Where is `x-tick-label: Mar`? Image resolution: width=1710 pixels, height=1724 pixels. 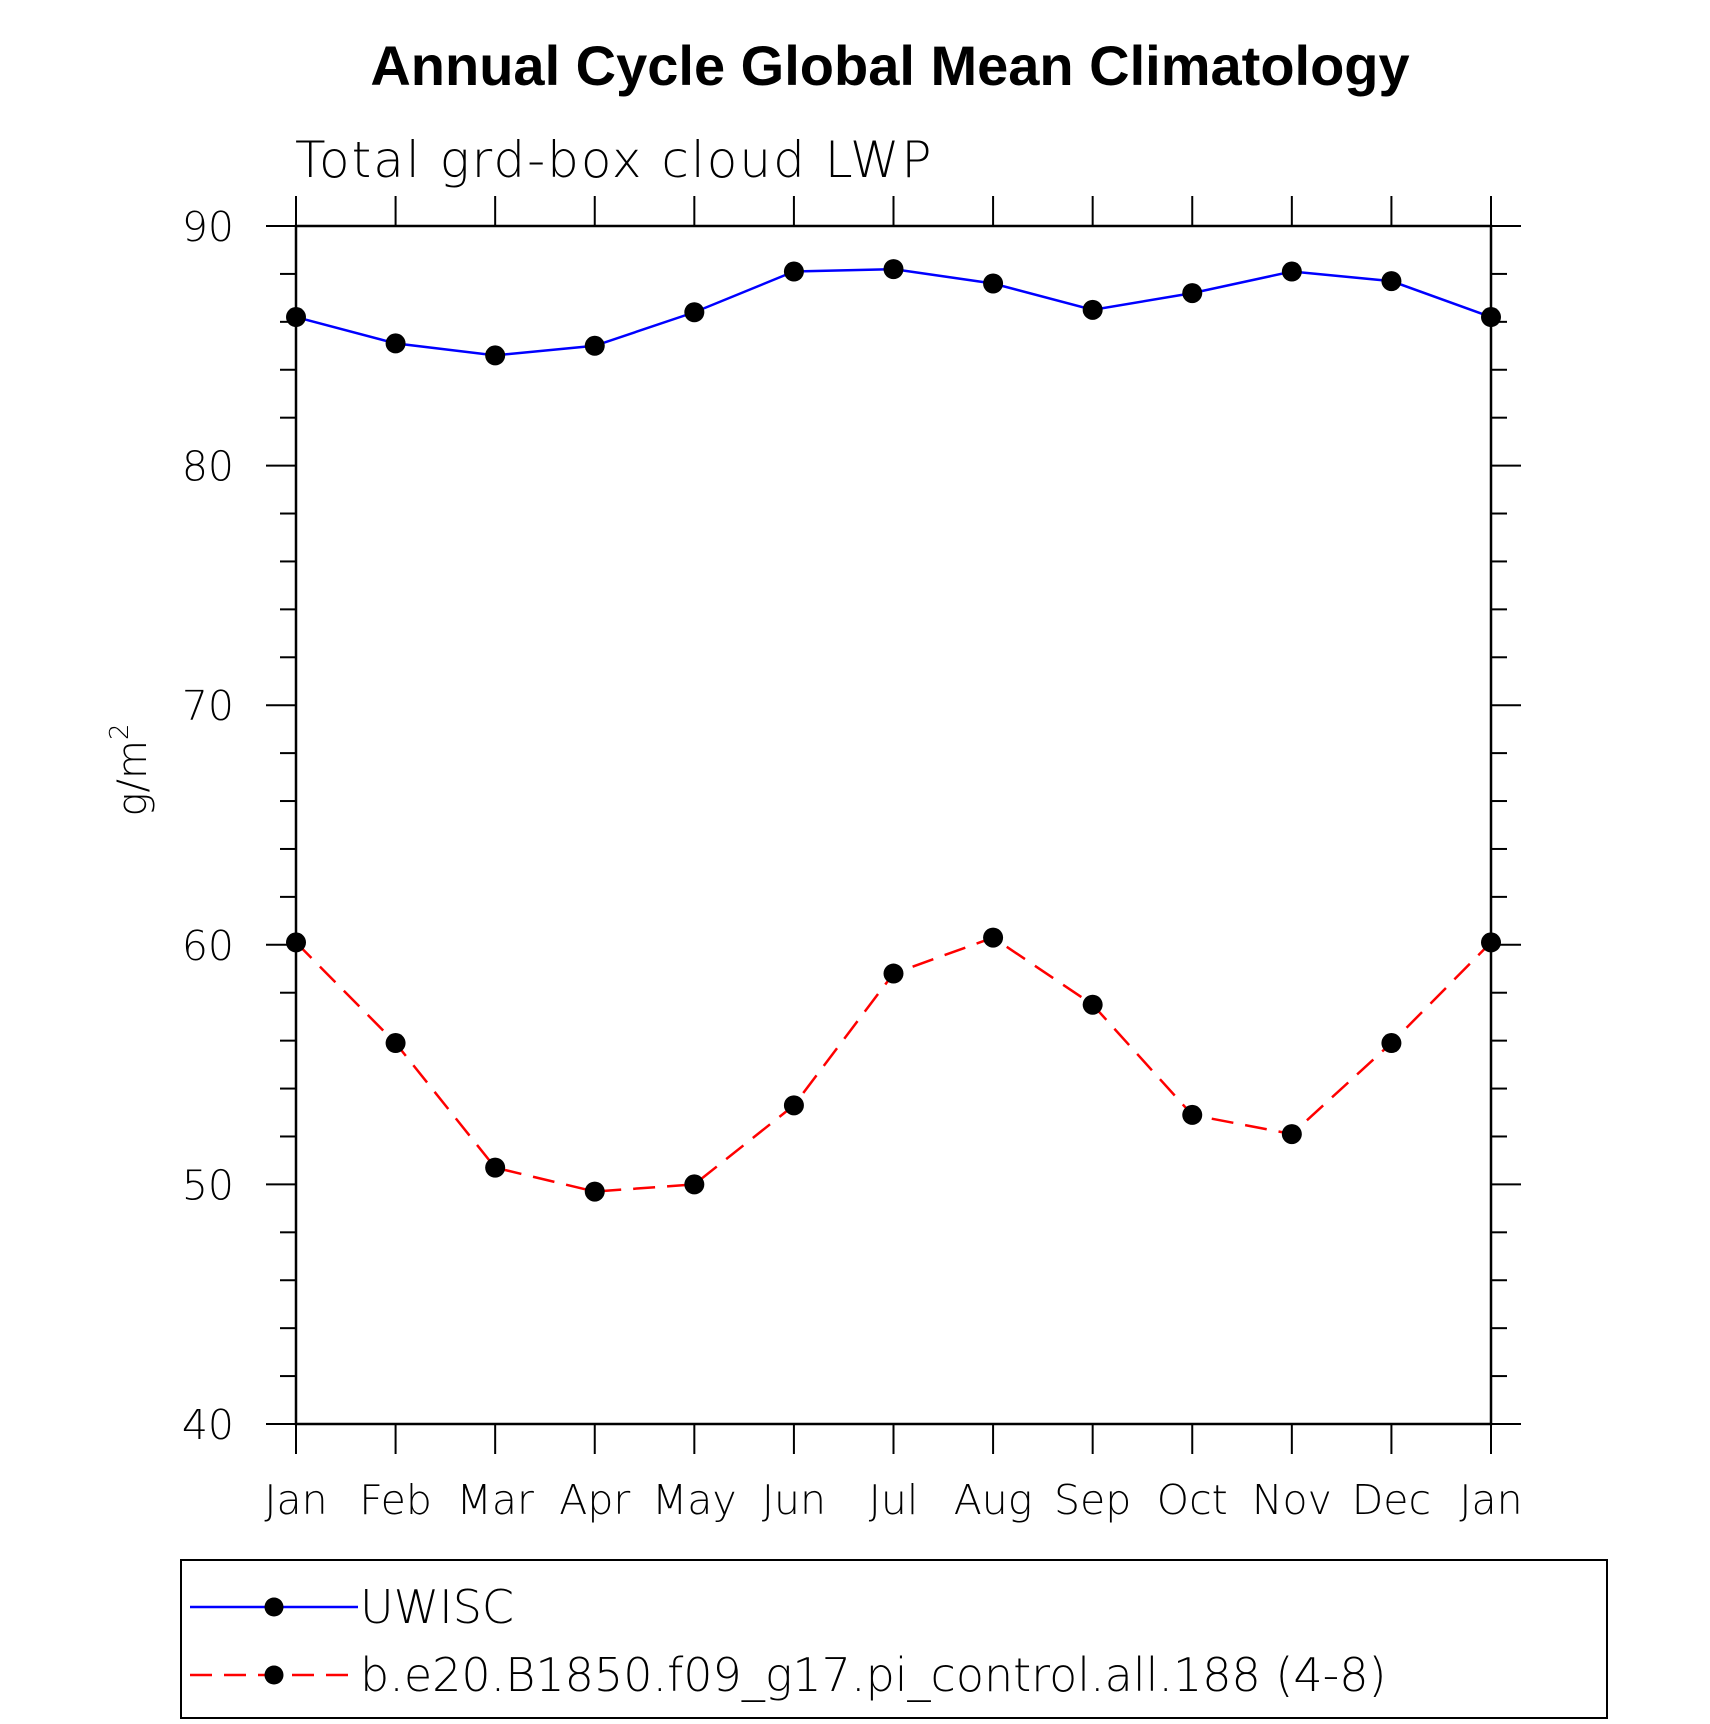 x-tick-label: Mar is located at coordinates (494, 1500).